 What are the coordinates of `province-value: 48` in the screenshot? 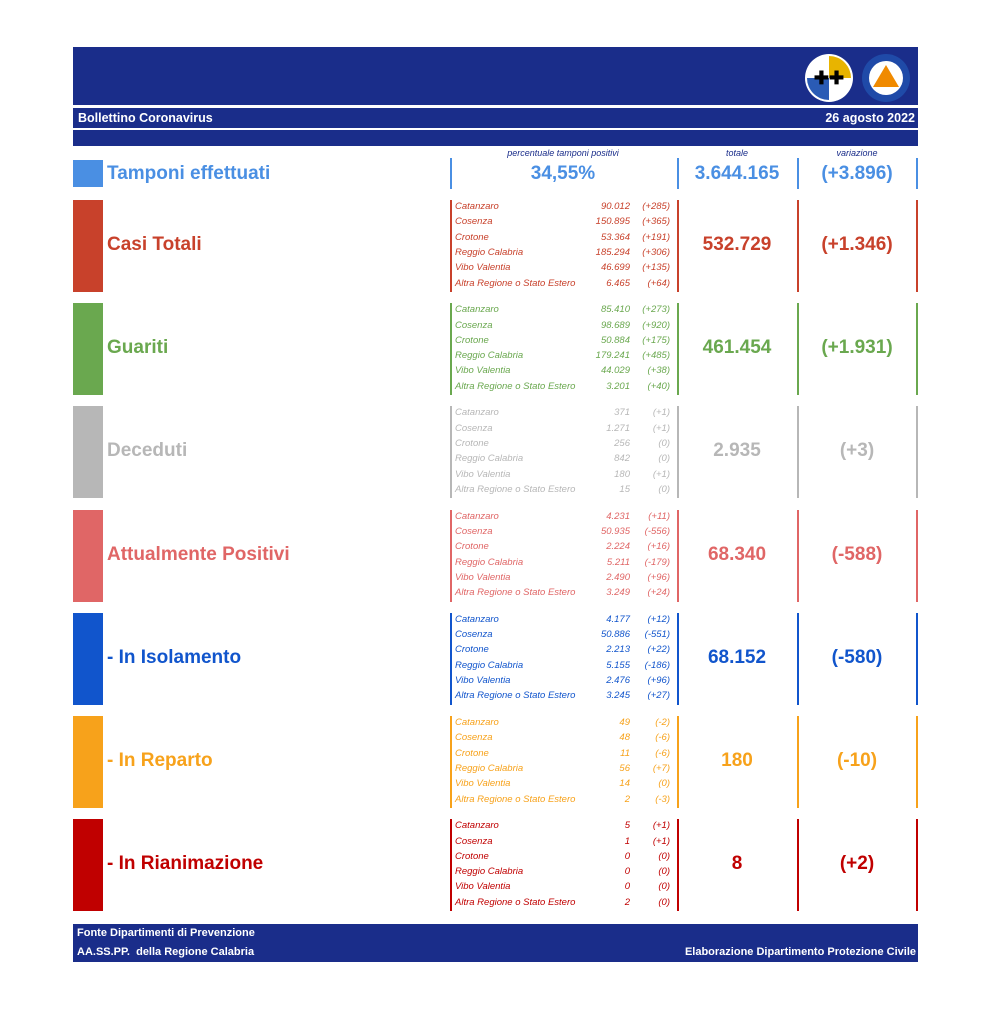 It's located at (624, 738).